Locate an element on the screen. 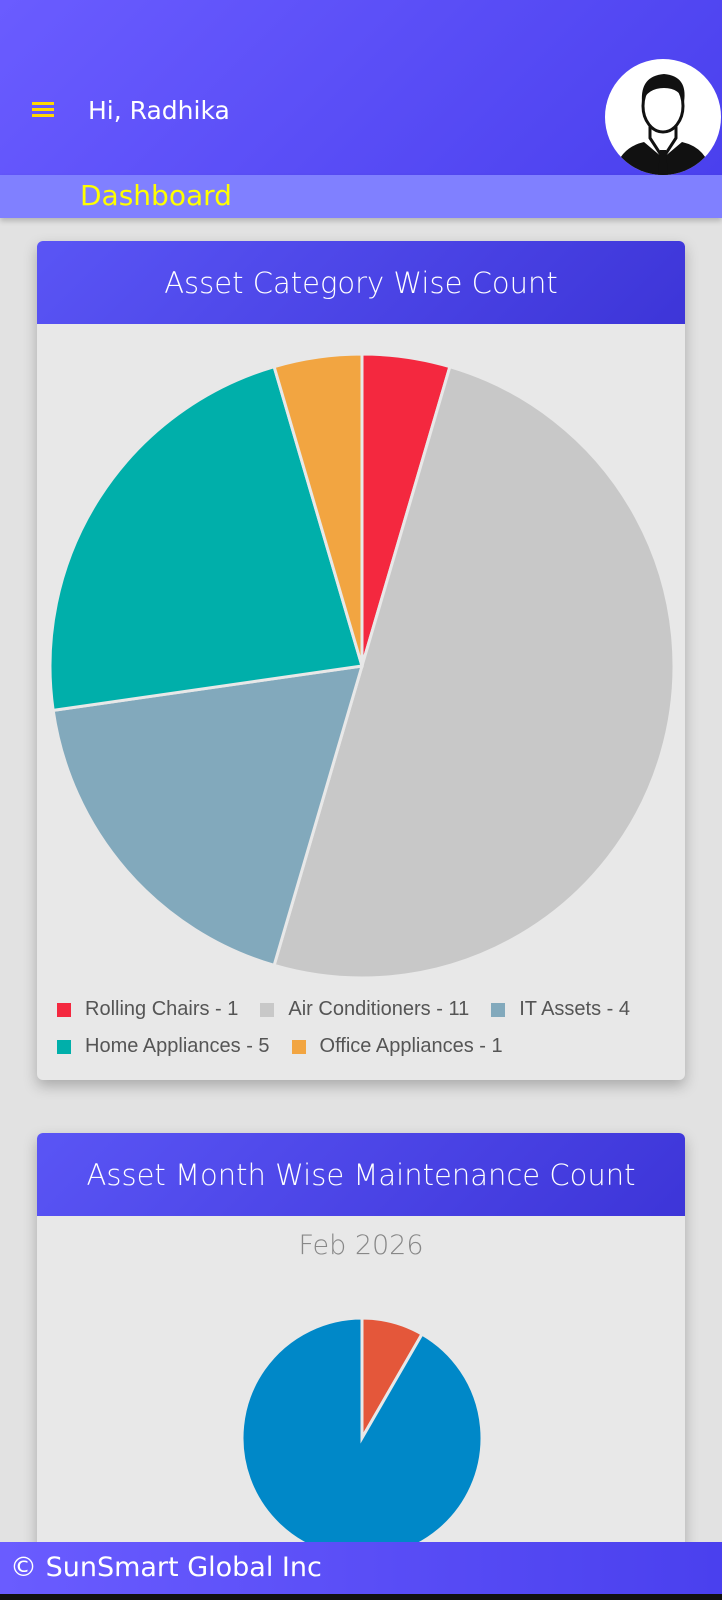  menu-button is located at coordinates (44, 110).